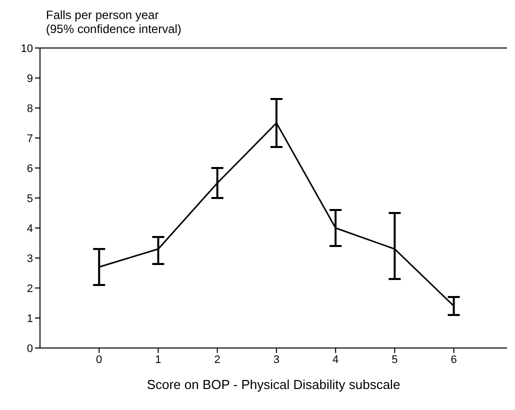 The width and height of the screenshot is (515, 410). Describe the element at coordinates (29, 78) in the screenshot. I see `y-tick-label: 9` at that location.